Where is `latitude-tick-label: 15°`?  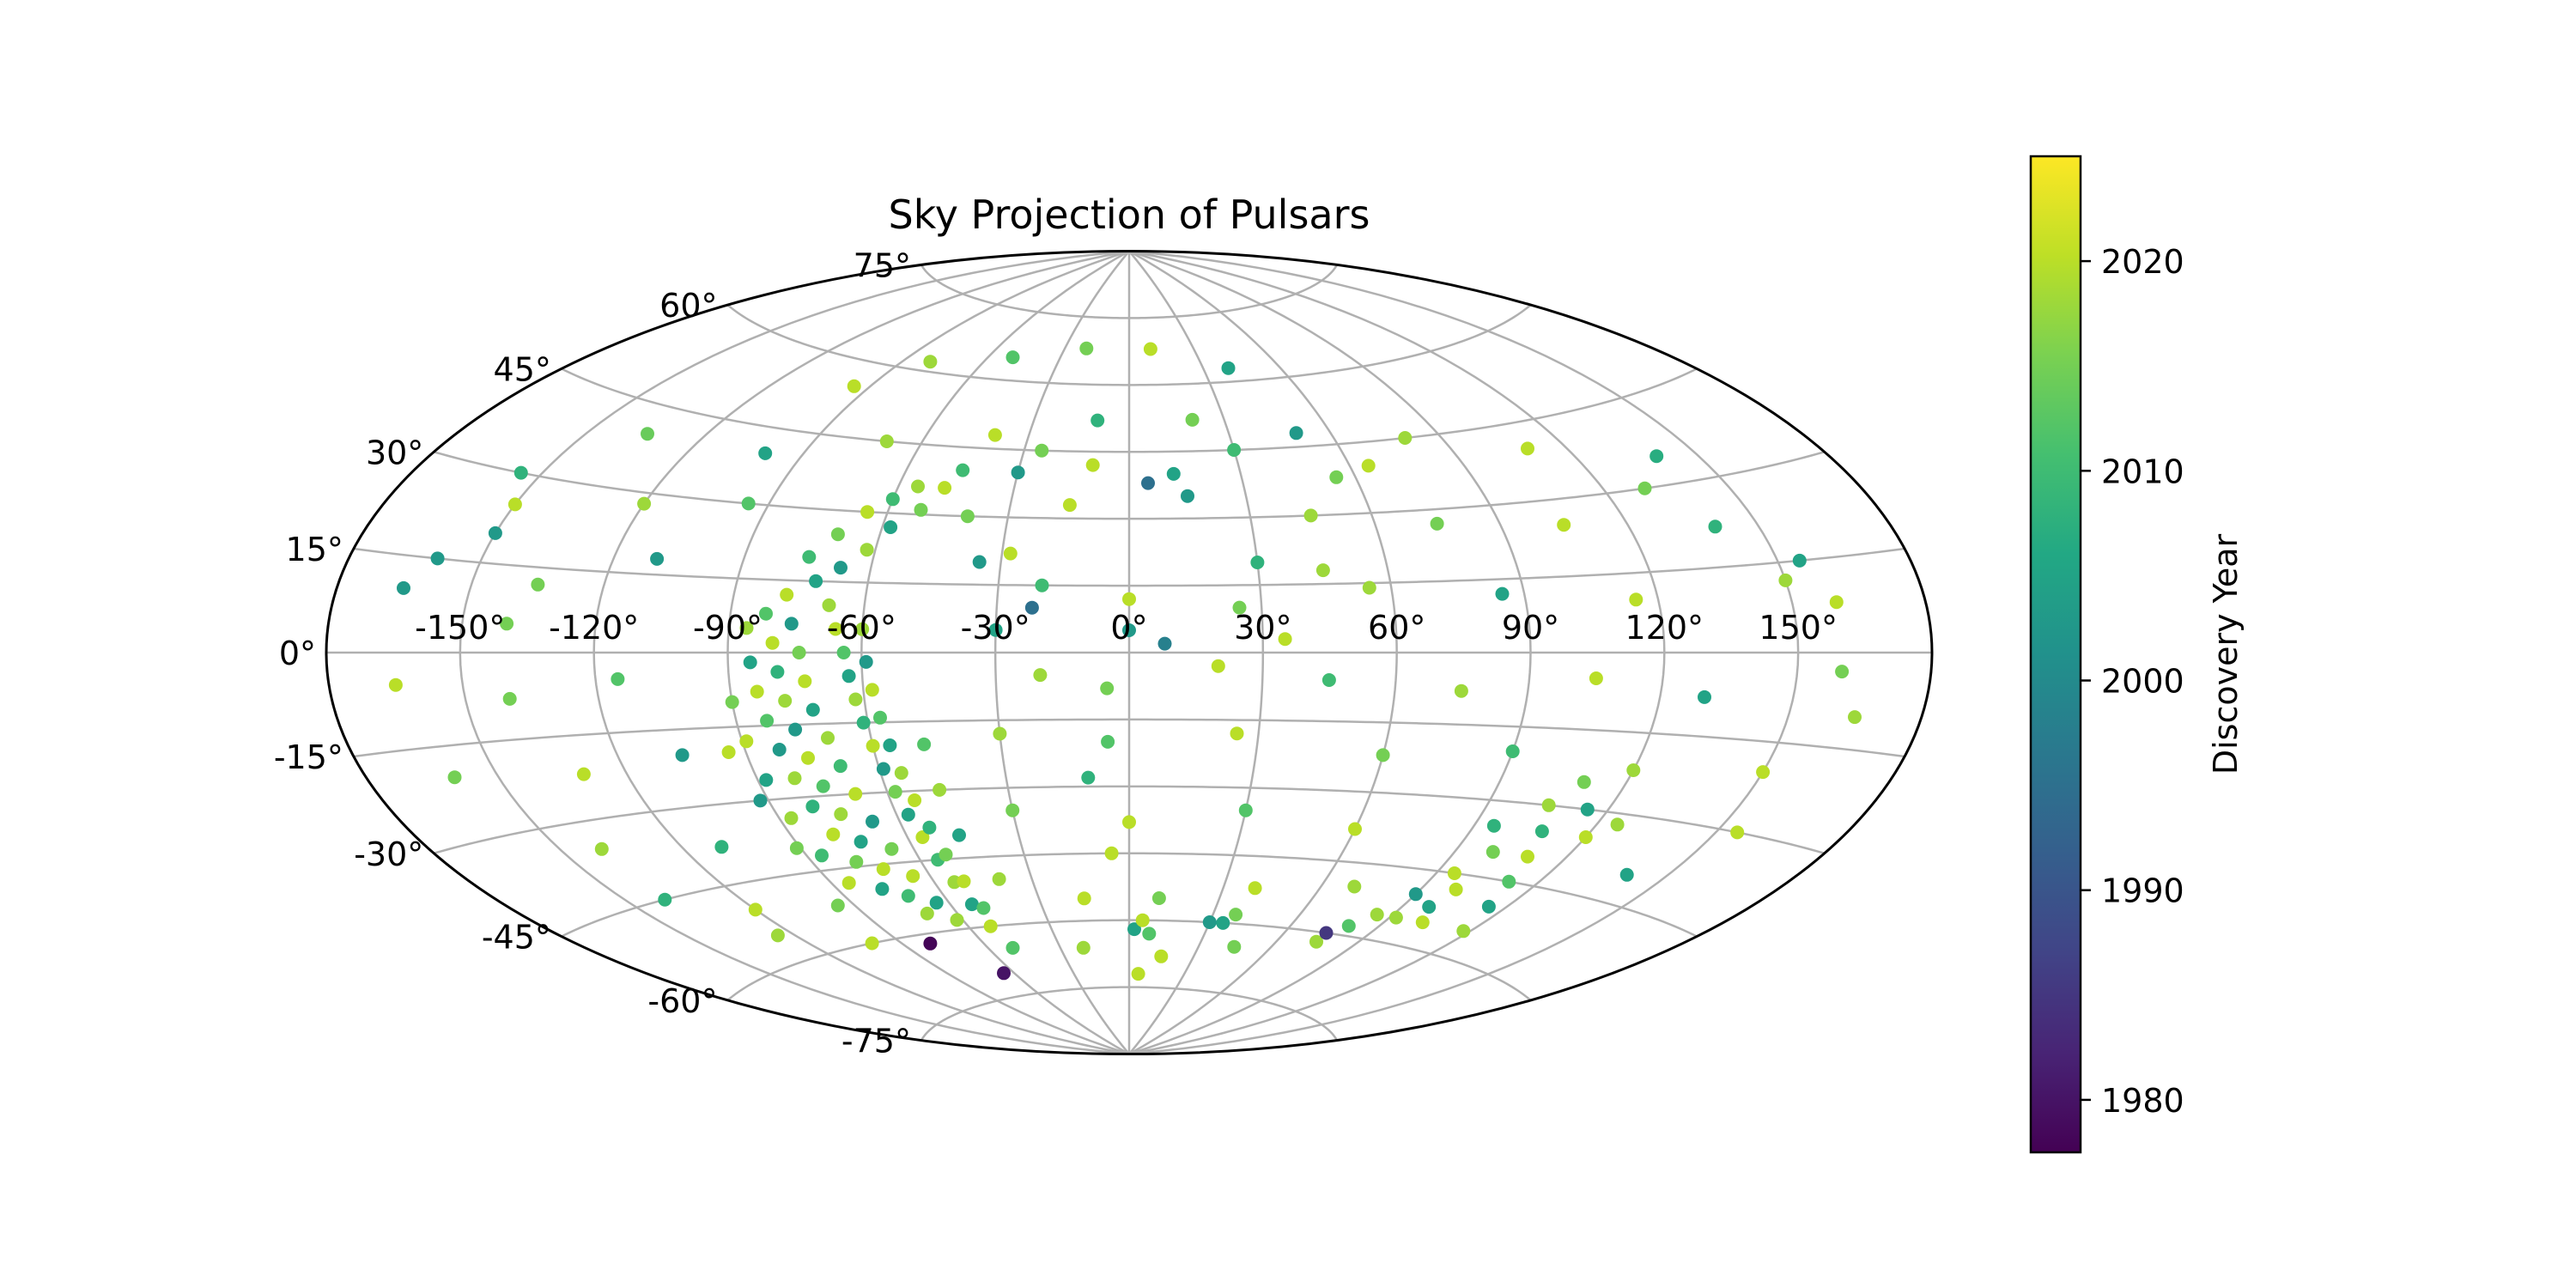
latitude-tick-label: 15° is located at coordinates (314, 550).